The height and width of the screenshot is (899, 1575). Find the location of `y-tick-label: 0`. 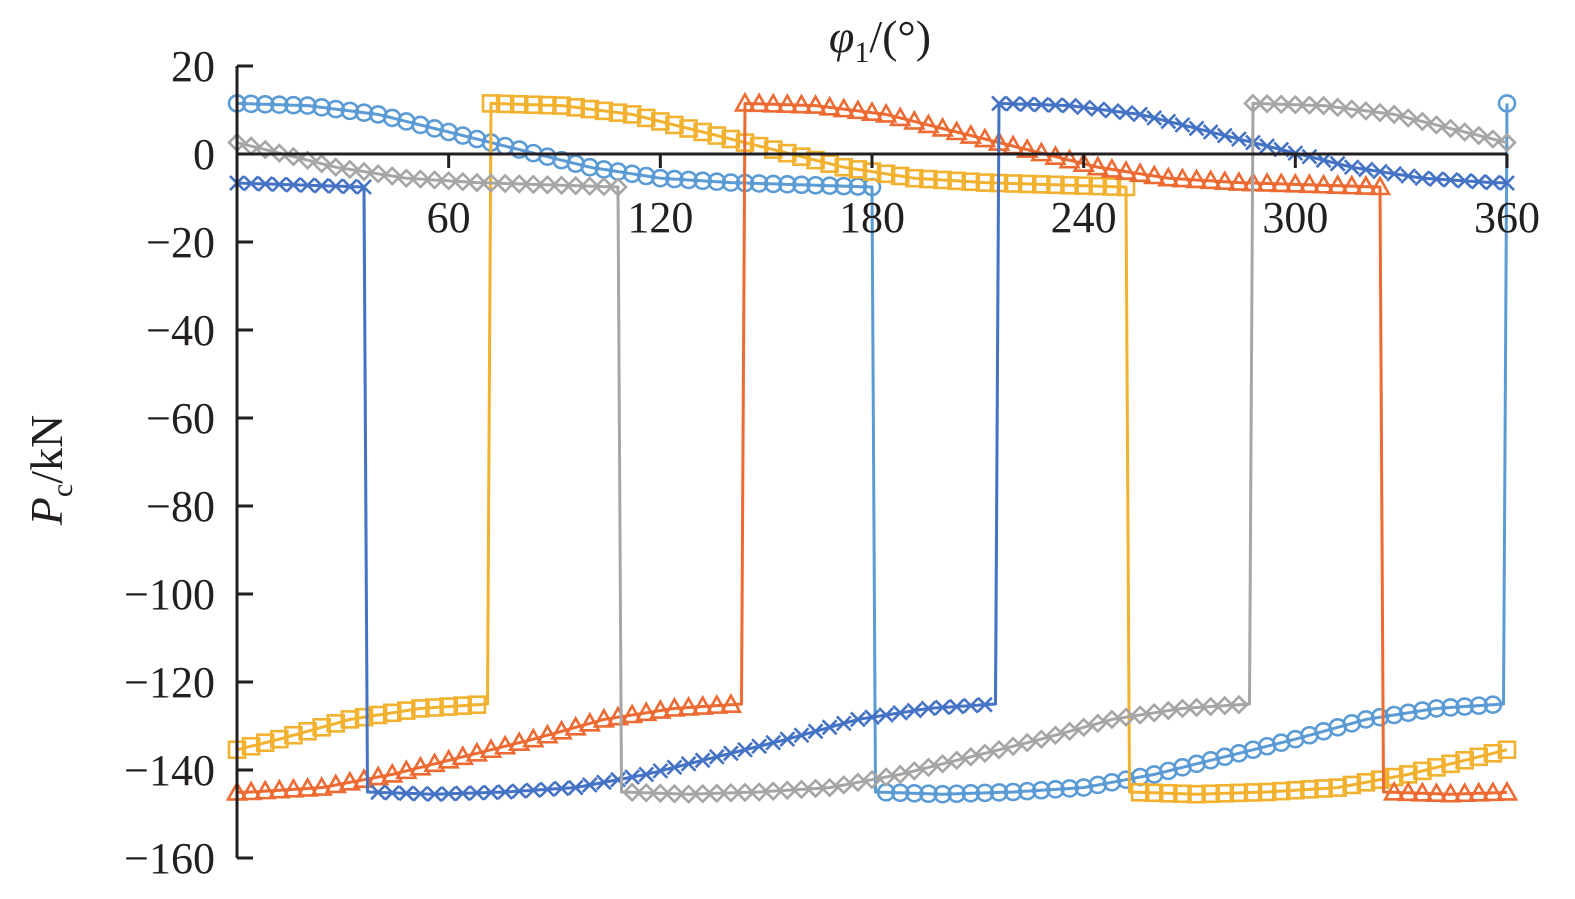

y-tick-label: 0 is located at coordinates (204, 154).